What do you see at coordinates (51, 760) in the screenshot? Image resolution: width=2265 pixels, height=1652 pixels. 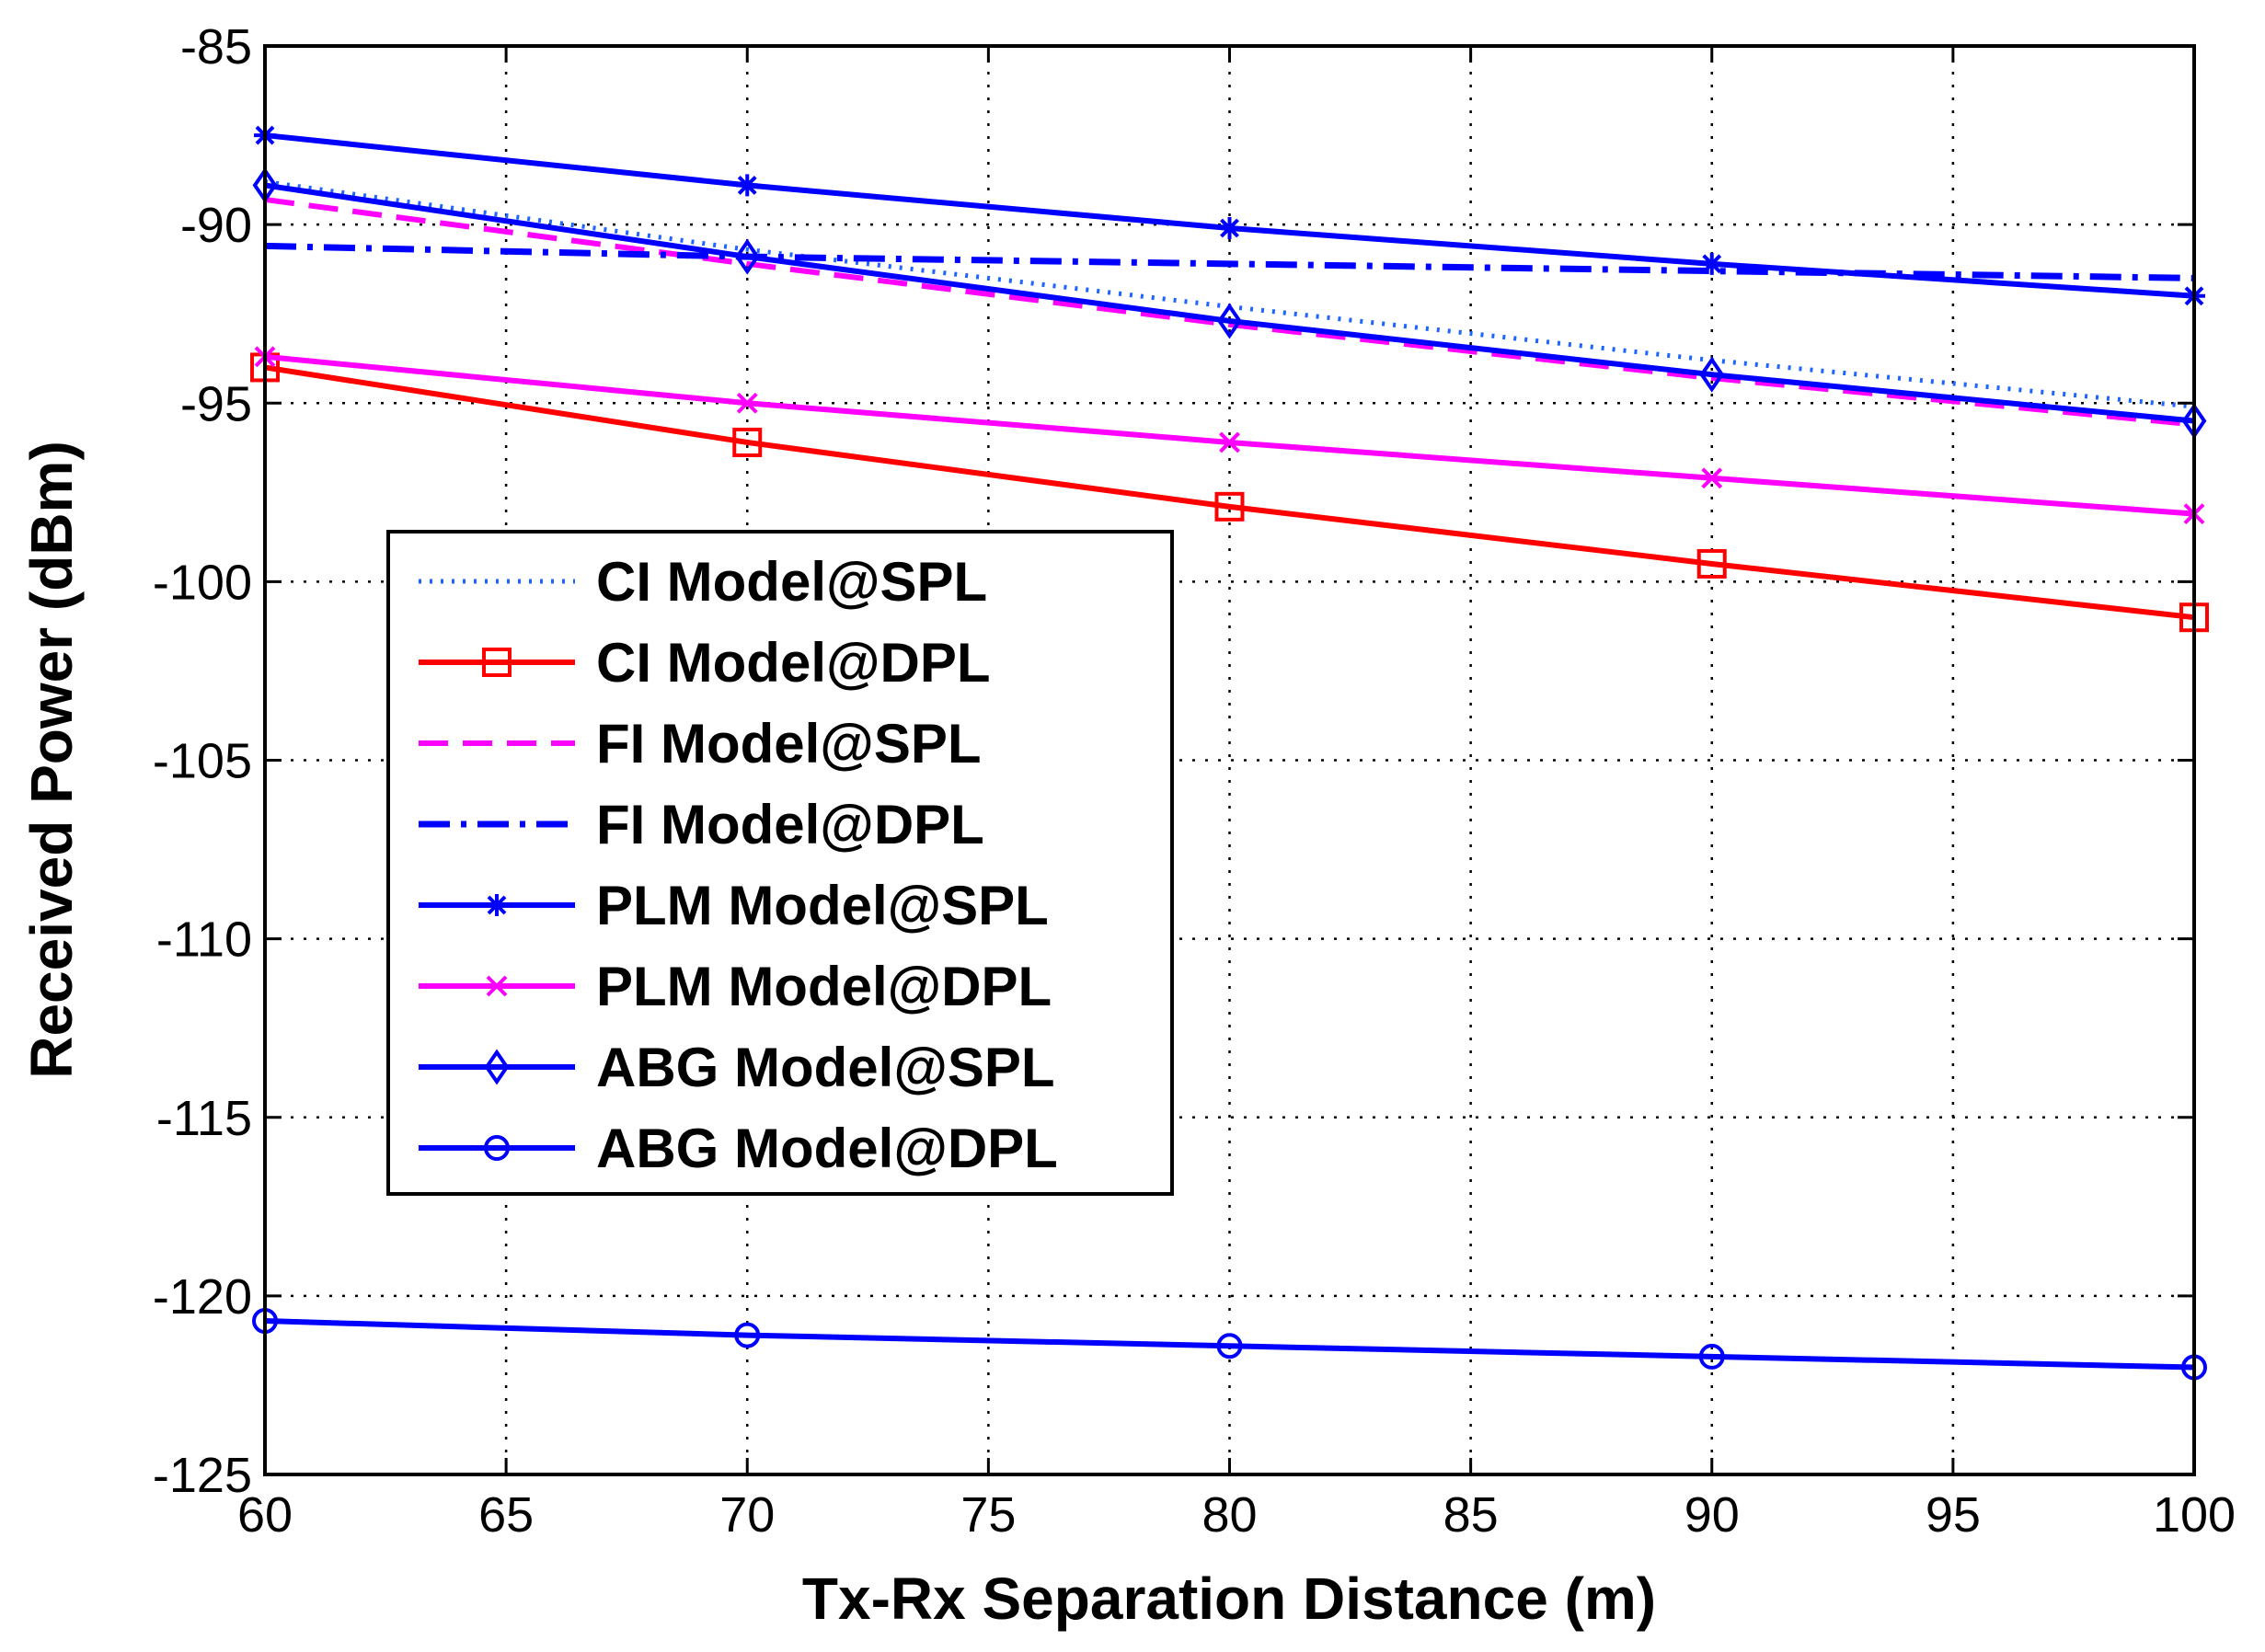 I see `y-axis-title: Received Power (dBm)` at bounding box center [51, 760].